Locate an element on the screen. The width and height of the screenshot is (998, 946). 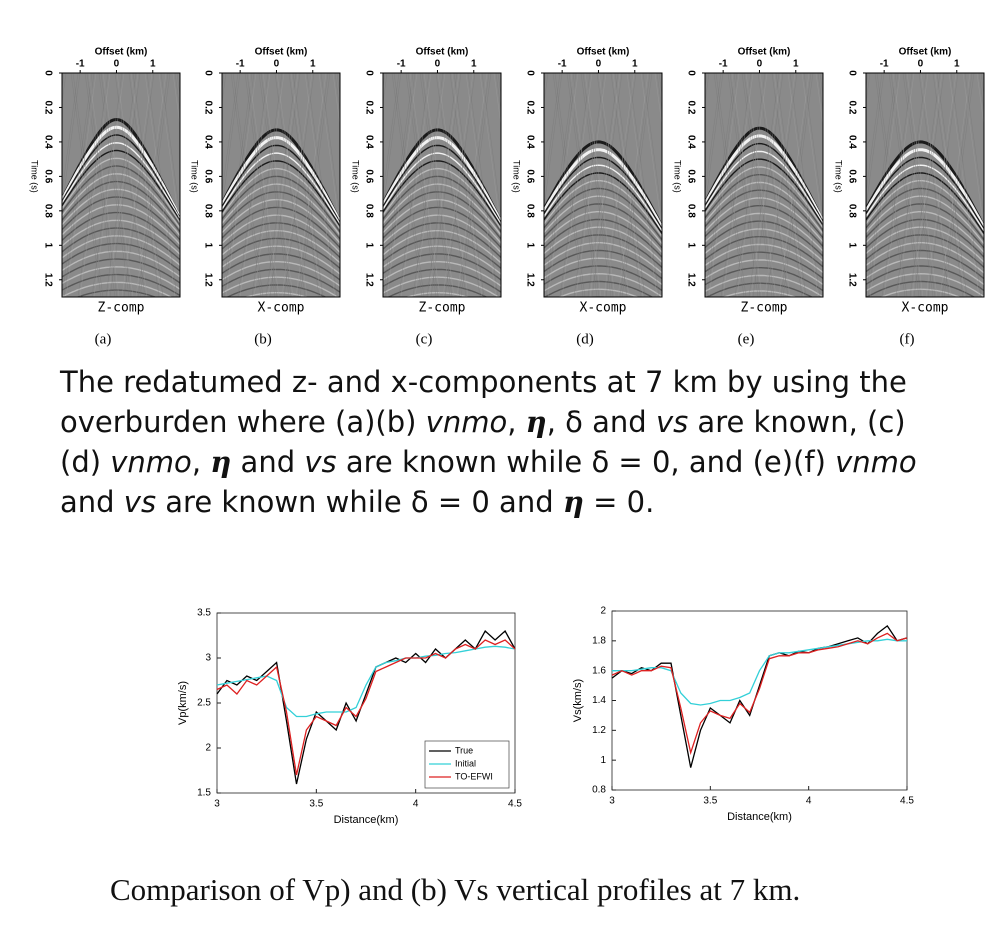
panel-tag: (b) is located at coordinates (263, 339).